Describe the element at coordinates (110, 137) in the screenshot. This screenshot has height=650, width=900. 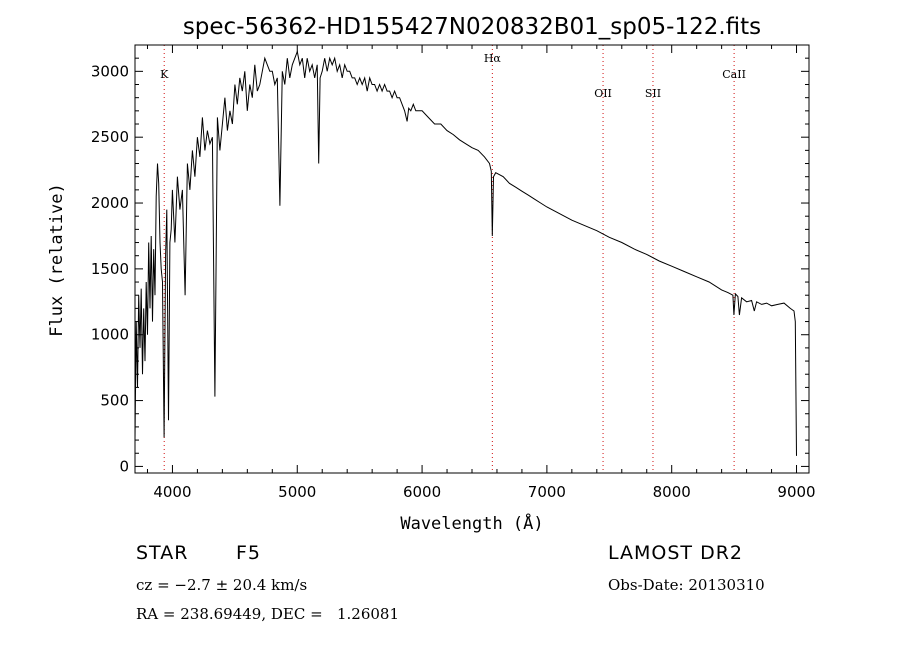
I see `y-tick-label: 2500` at that location.